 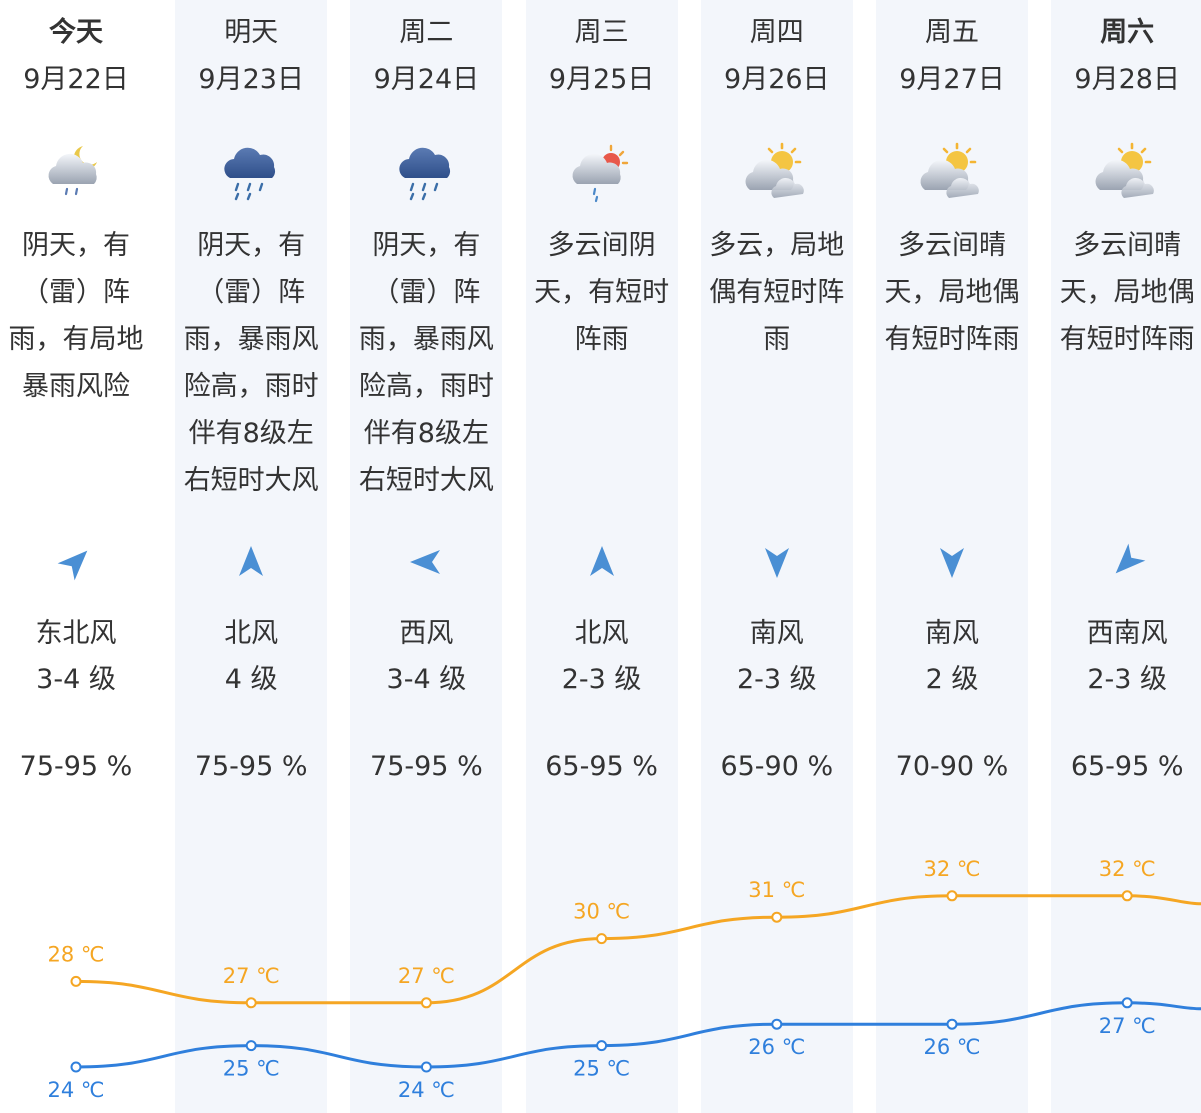 I want to click on day-date: 9月28日, so click(x=1127, y=79).